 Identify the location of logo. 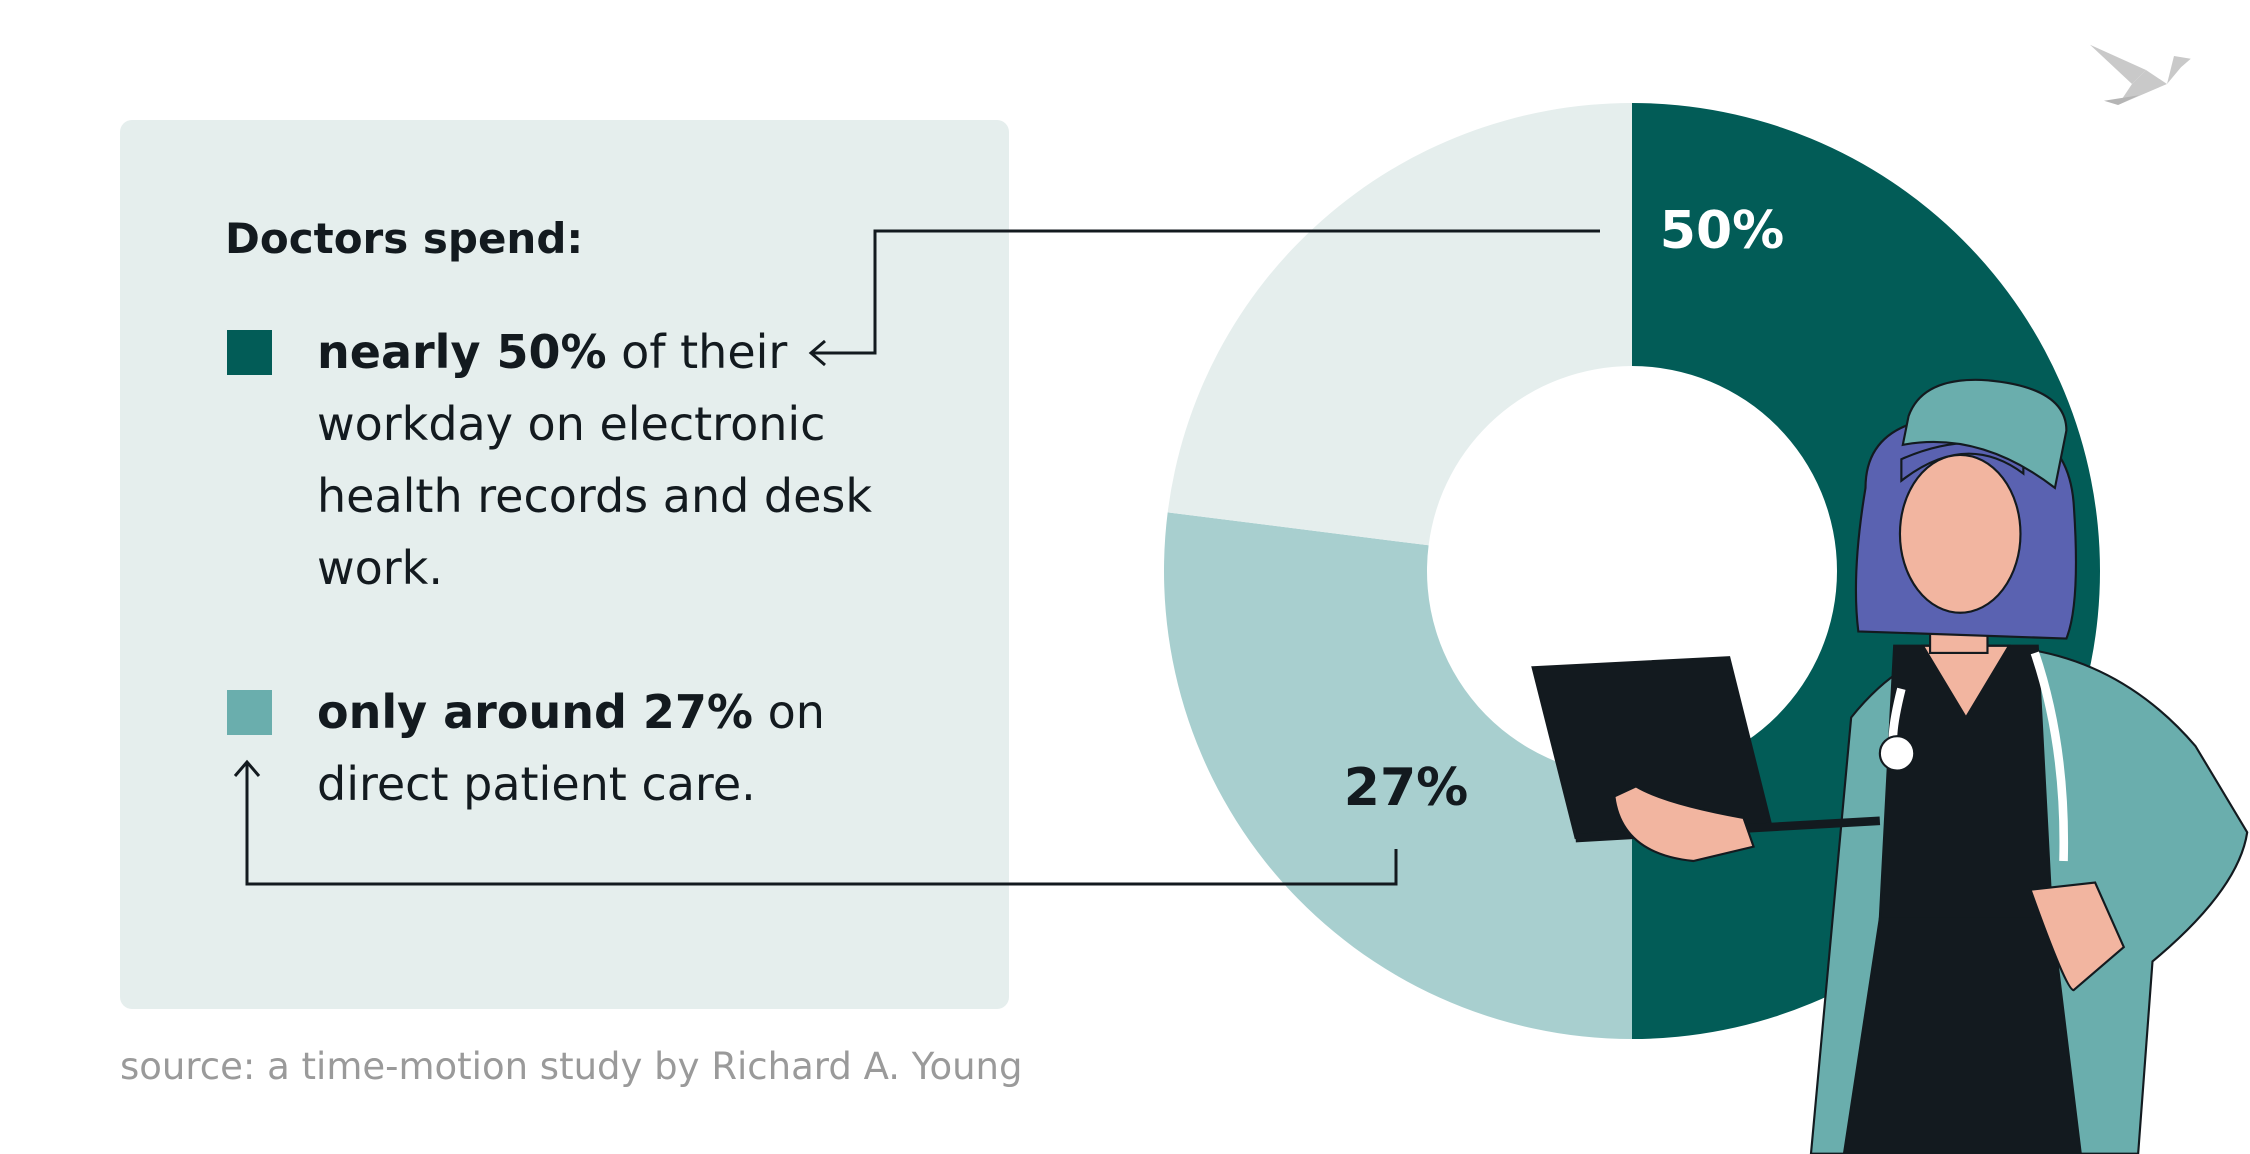
(2140, 74).